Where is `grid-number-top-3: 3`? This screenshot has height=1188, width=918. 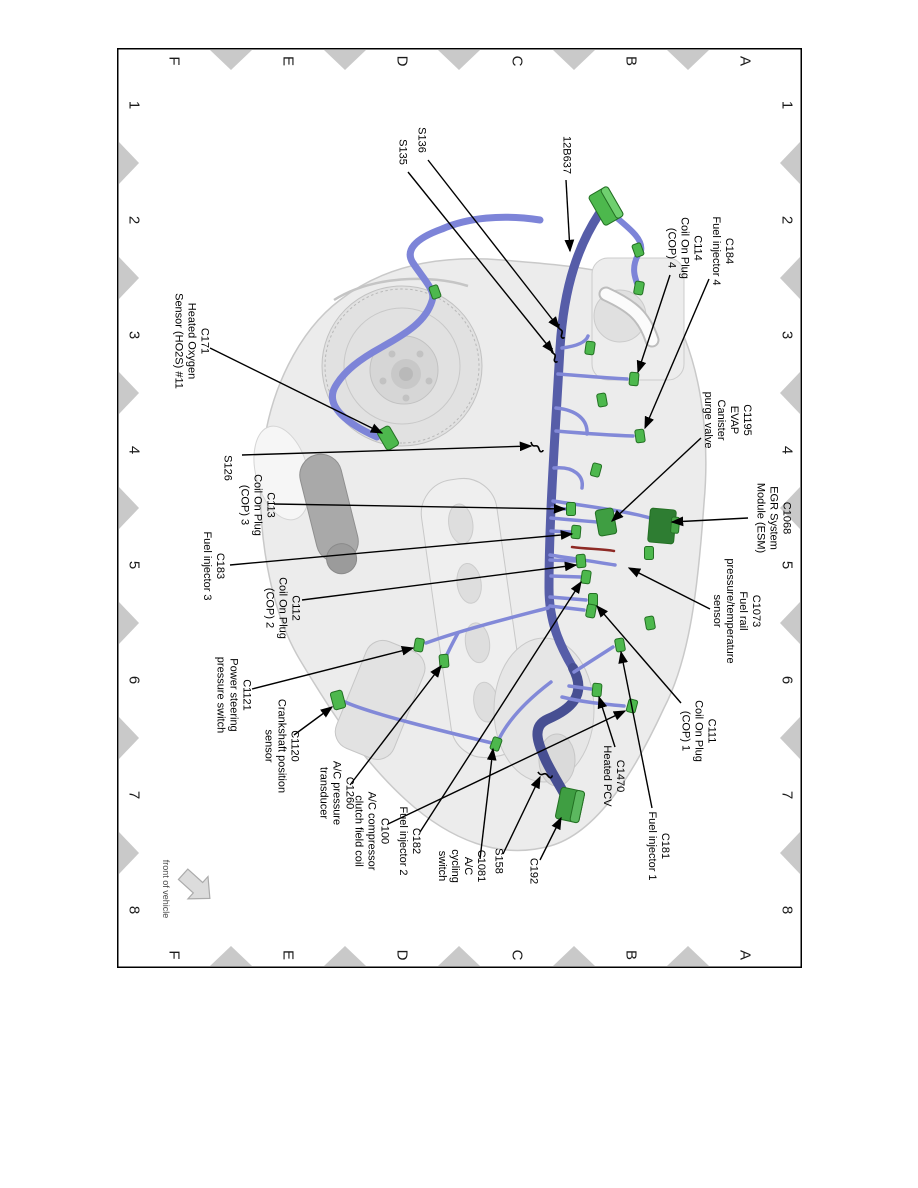 grid-number-top-3: 3 is located at coordinates (787, 335).